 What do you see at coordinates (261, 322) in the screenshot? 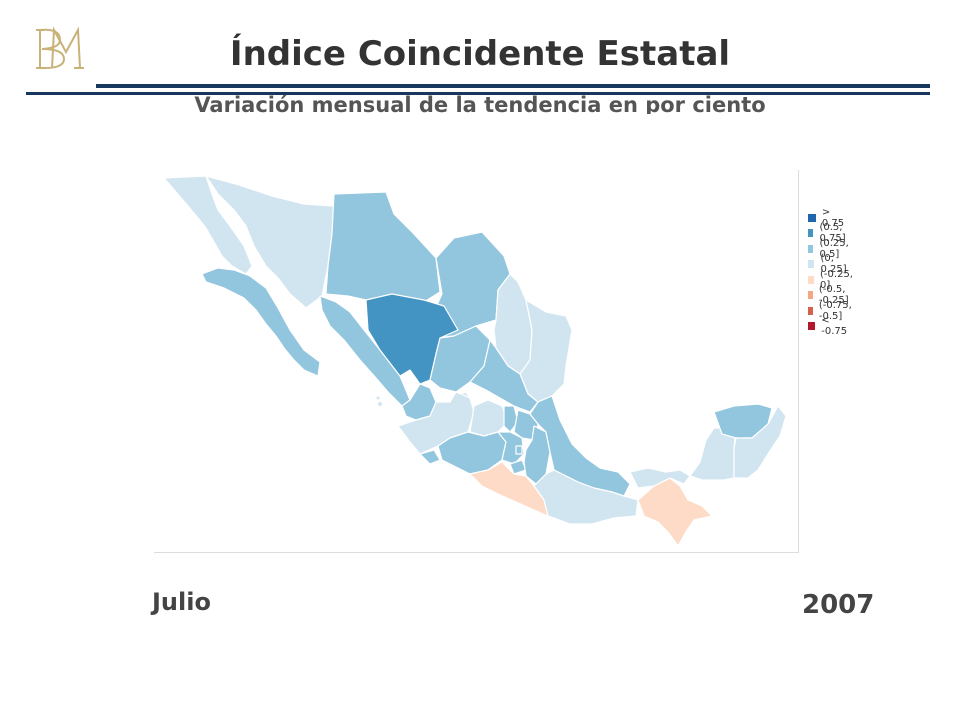
I see `state-baja-california-sur` at bounding box center [261, 322].